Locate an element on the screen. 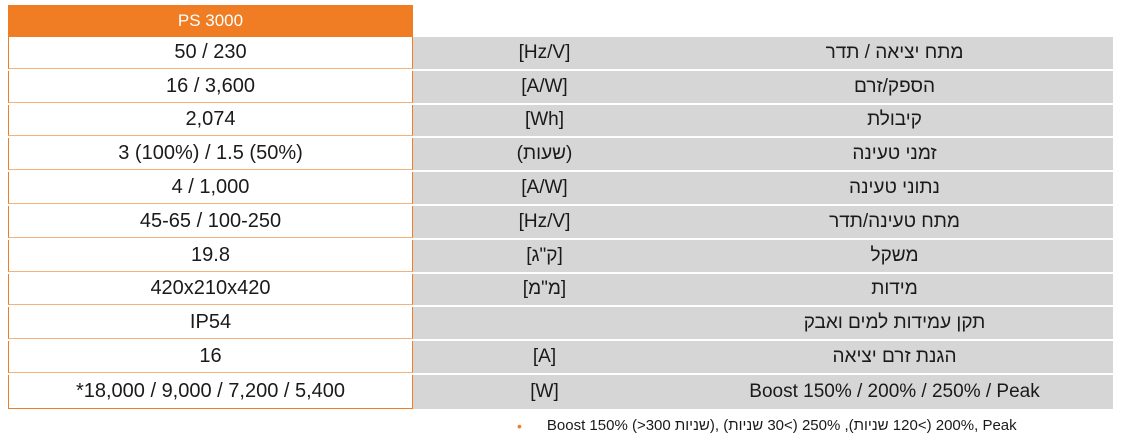 This screenshot has width=1121, height=441. param-cell: משקל is located at coordinates (894, 255).